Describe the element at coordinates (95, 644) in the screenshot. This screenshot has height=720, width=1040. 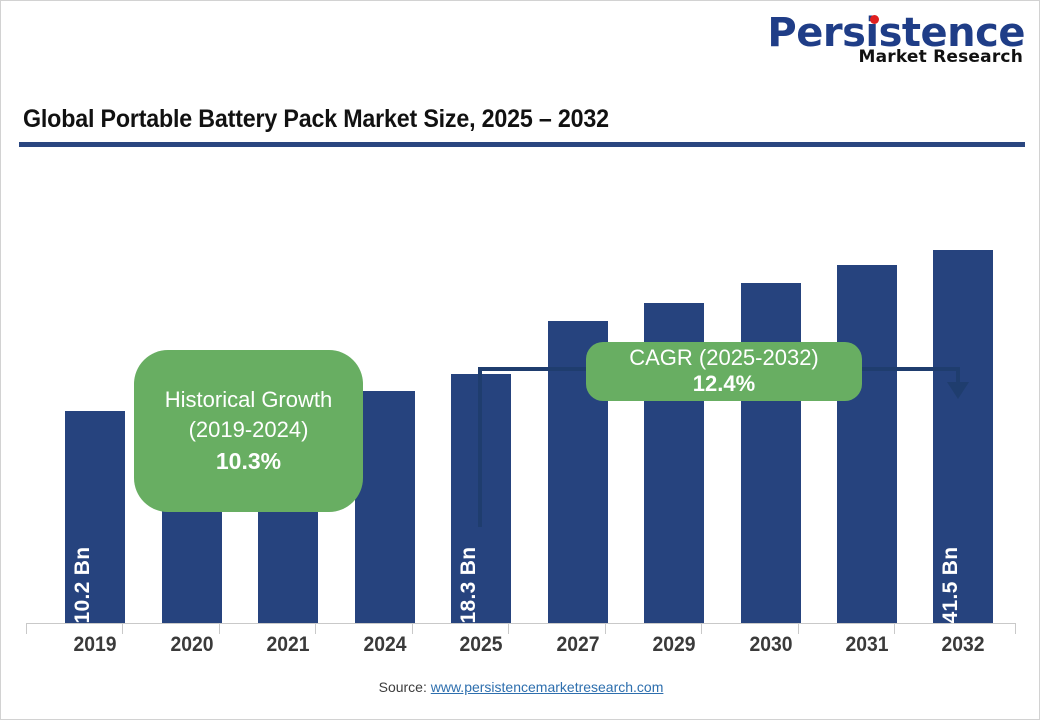
I see `x-axis-label: 2019` at that location.